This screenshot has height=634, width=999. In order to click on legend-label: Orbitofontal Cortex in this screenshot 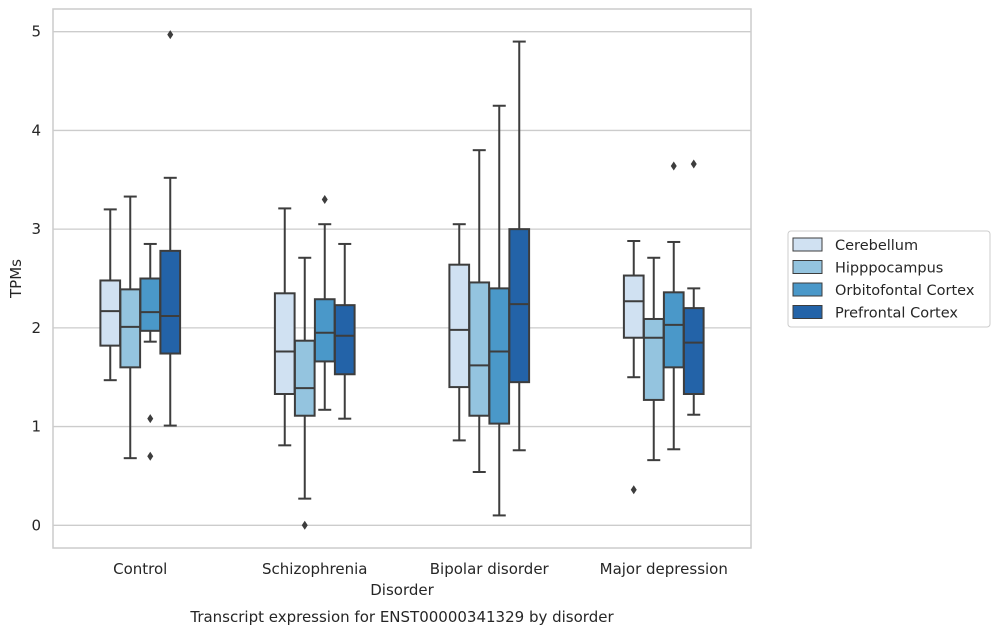, I will do `click(905, 291)`.